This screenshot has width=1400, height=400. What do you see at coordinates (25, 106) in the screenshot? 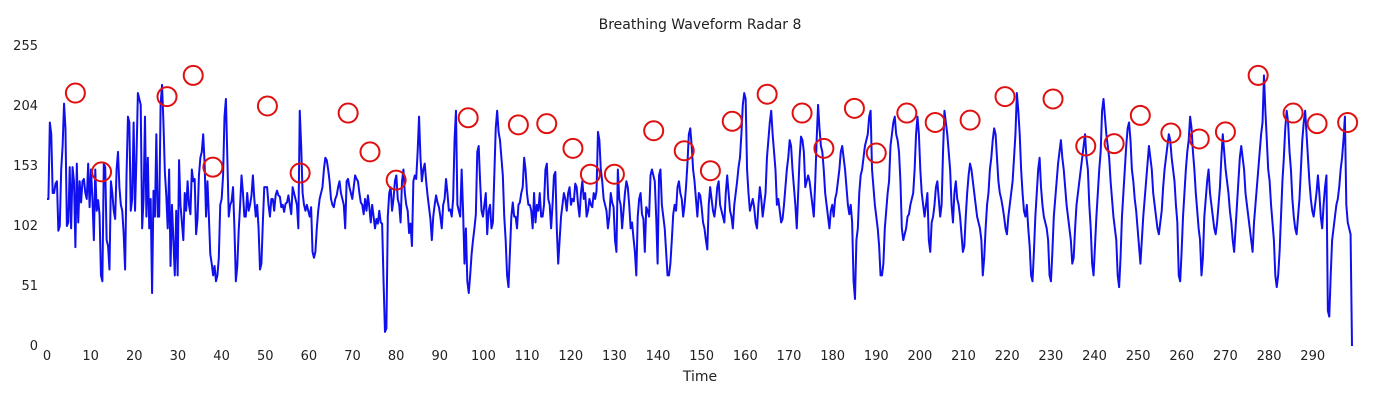
I see `y-tick-label: 204` at bounding box center [25, 106].